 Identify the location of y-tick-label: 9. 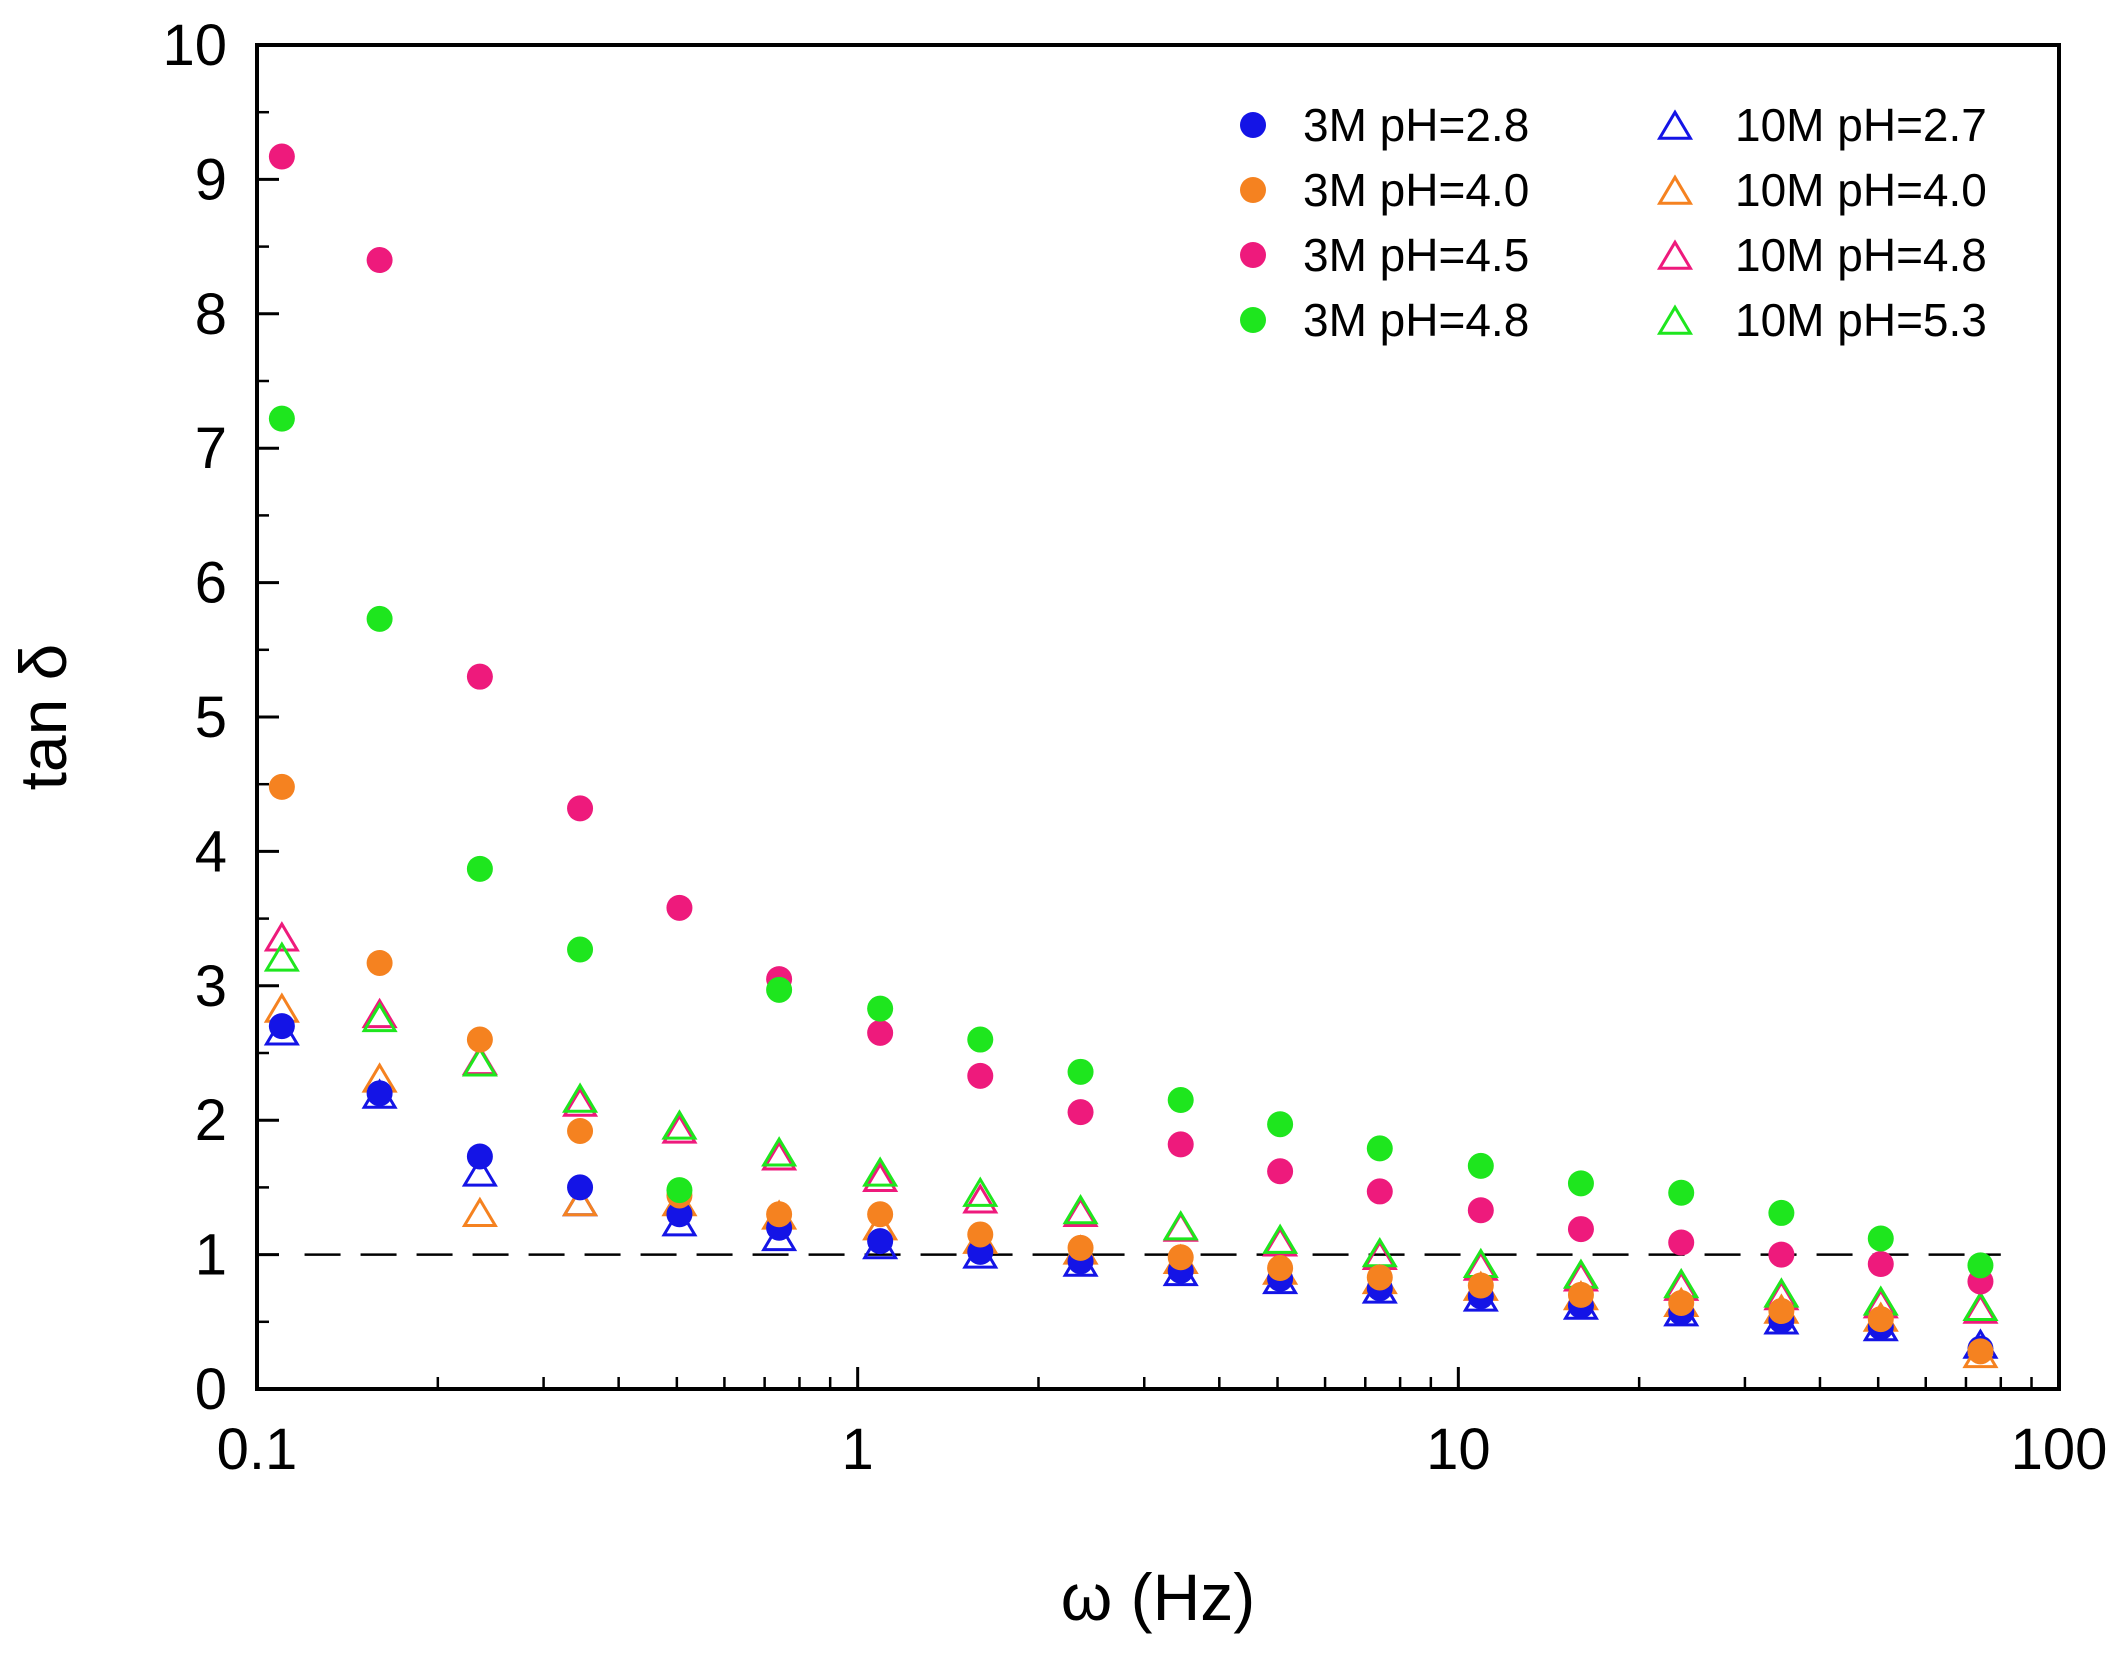
(211, 179).